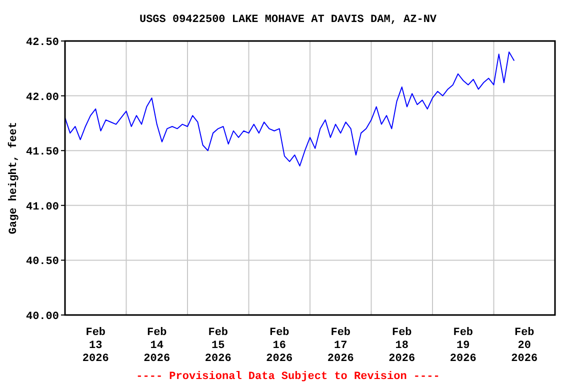 This screenshot has width=576, height=384. What do you see at coordinates (340, 346) in the screenshot?
I see `x-tick-label: Feb 17 2026` at bounding box center [340, 346].